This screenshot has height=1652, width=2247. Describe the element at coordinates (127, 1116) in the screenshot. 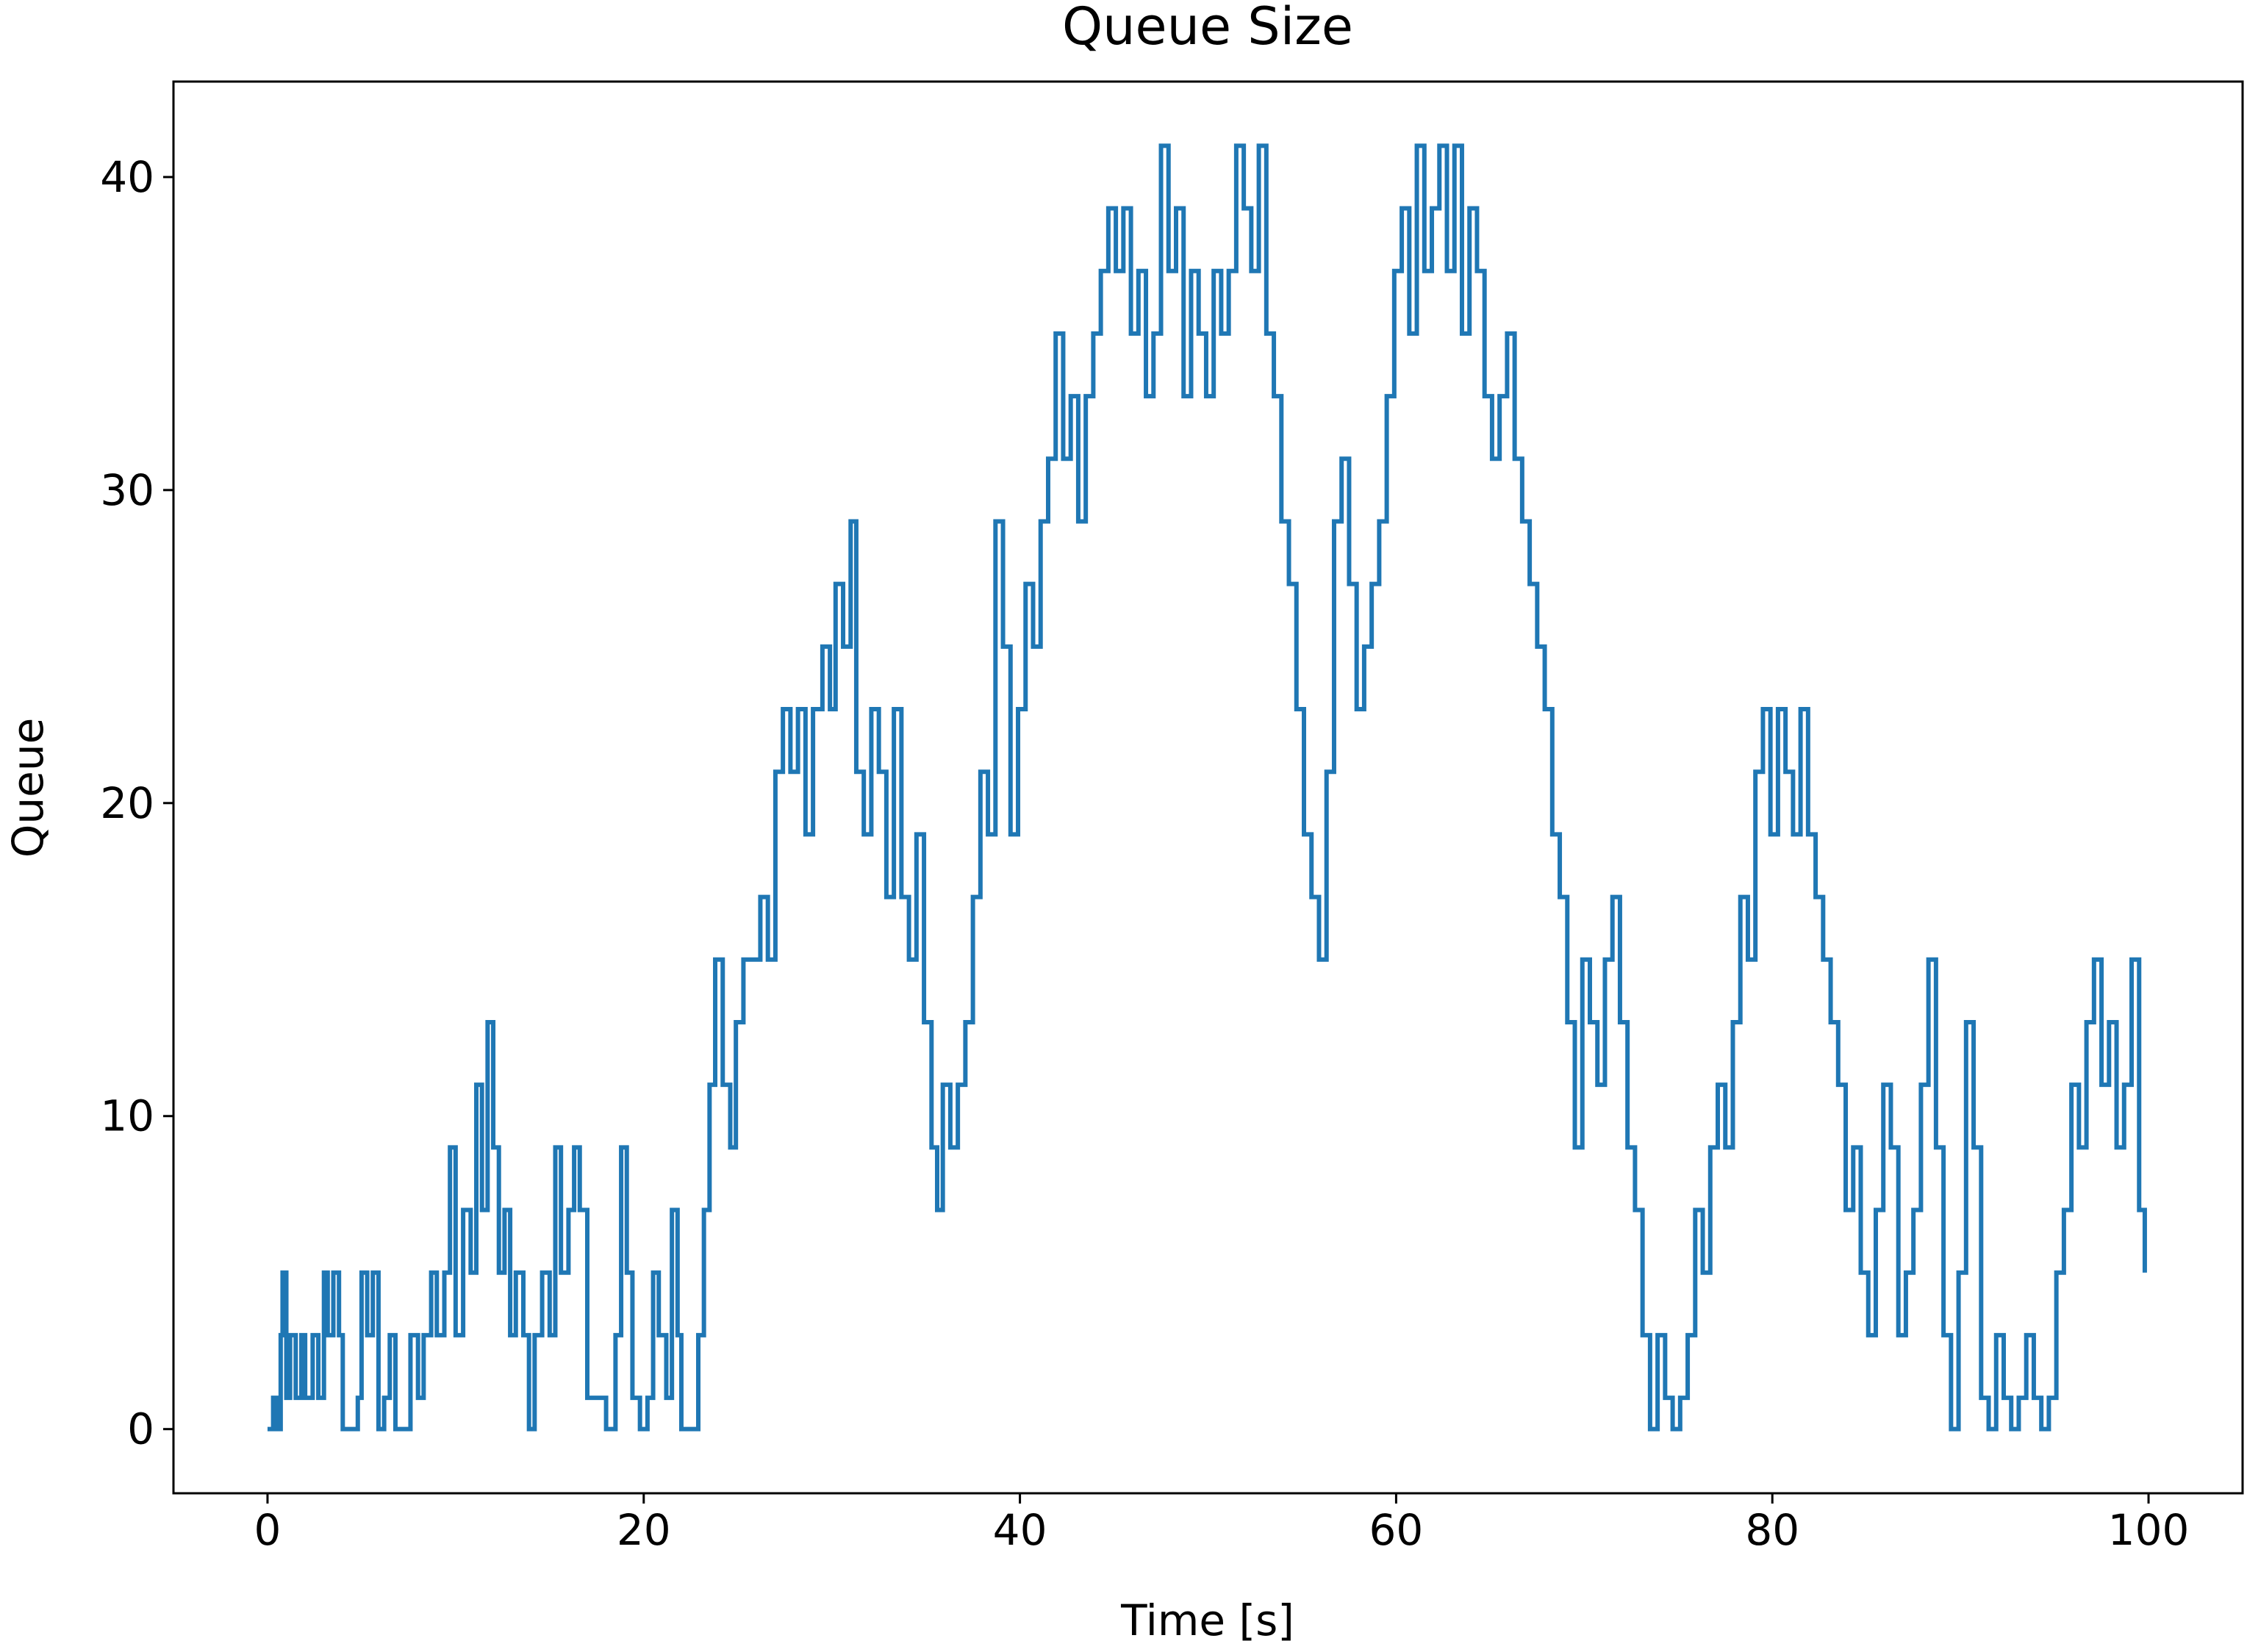

I see `y-tick-label: 10` at that location.